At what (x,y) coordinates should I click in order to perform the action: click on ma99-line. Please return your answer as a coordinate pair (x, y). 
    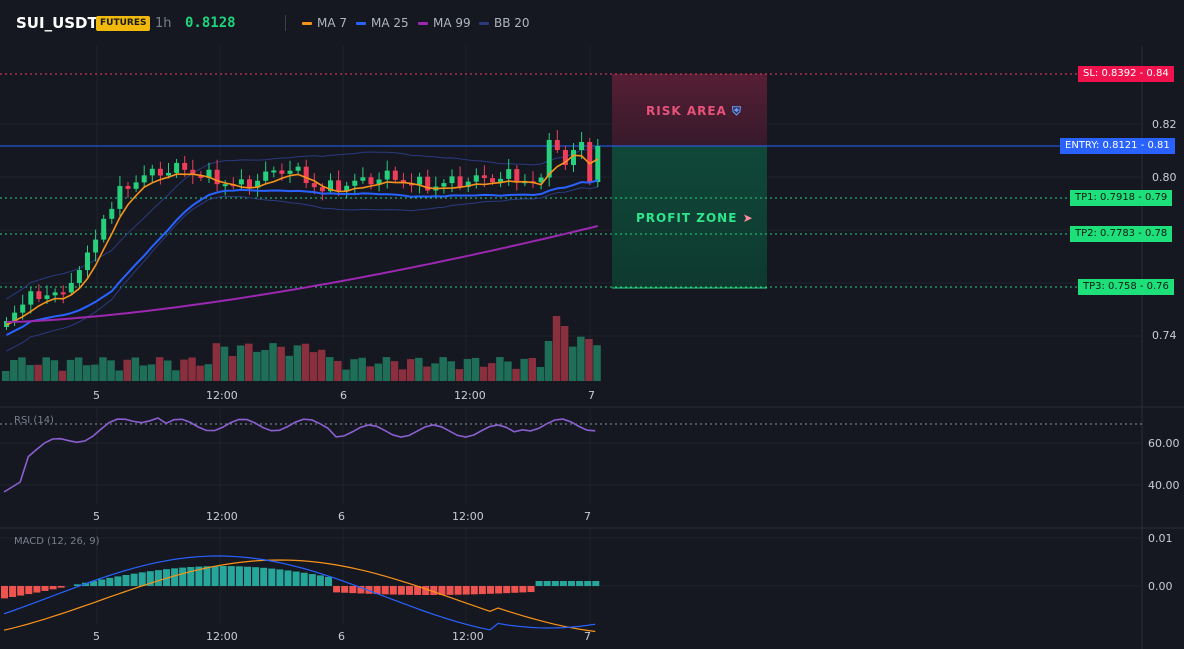
    Looking at the image, I should click on (302, 274).